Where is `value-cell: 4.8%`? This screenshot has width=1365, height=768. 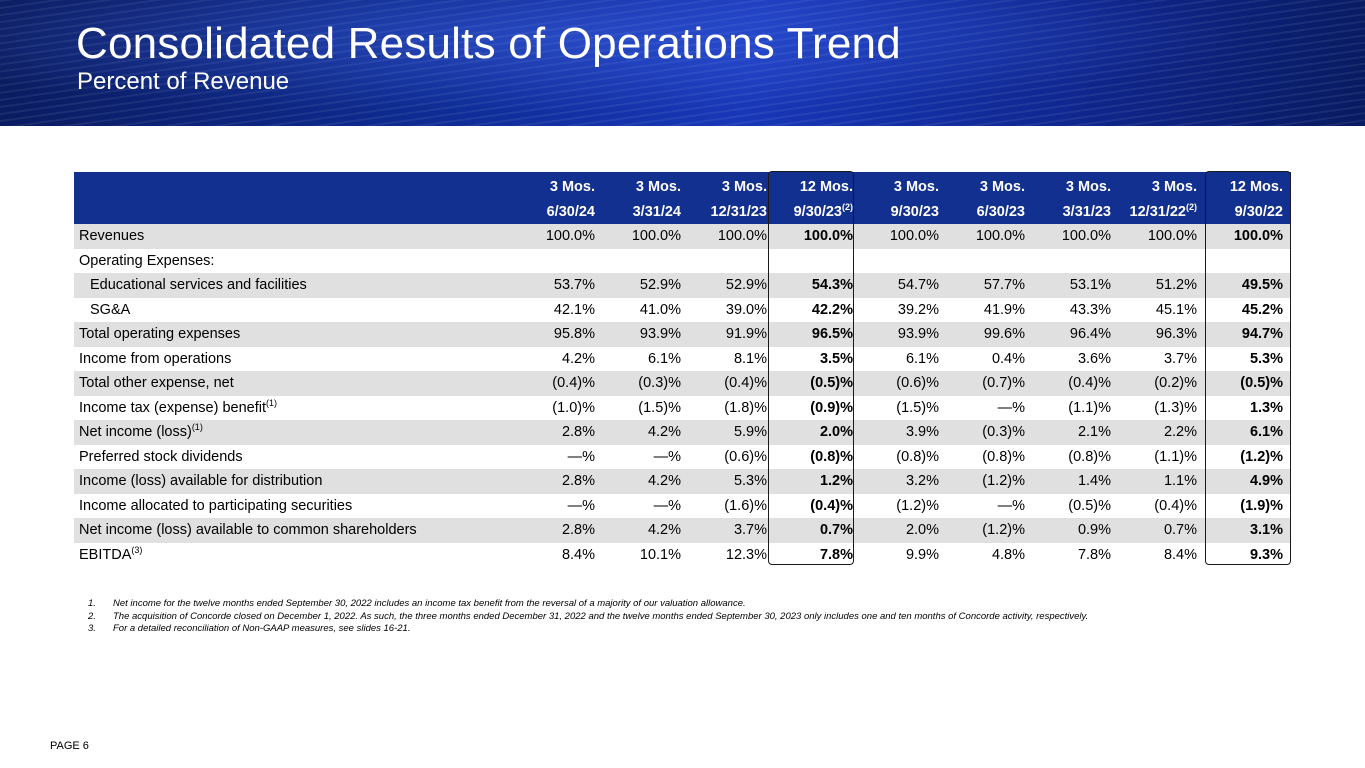 value-cell: 4.8% is located at coordinates (1008, 554).